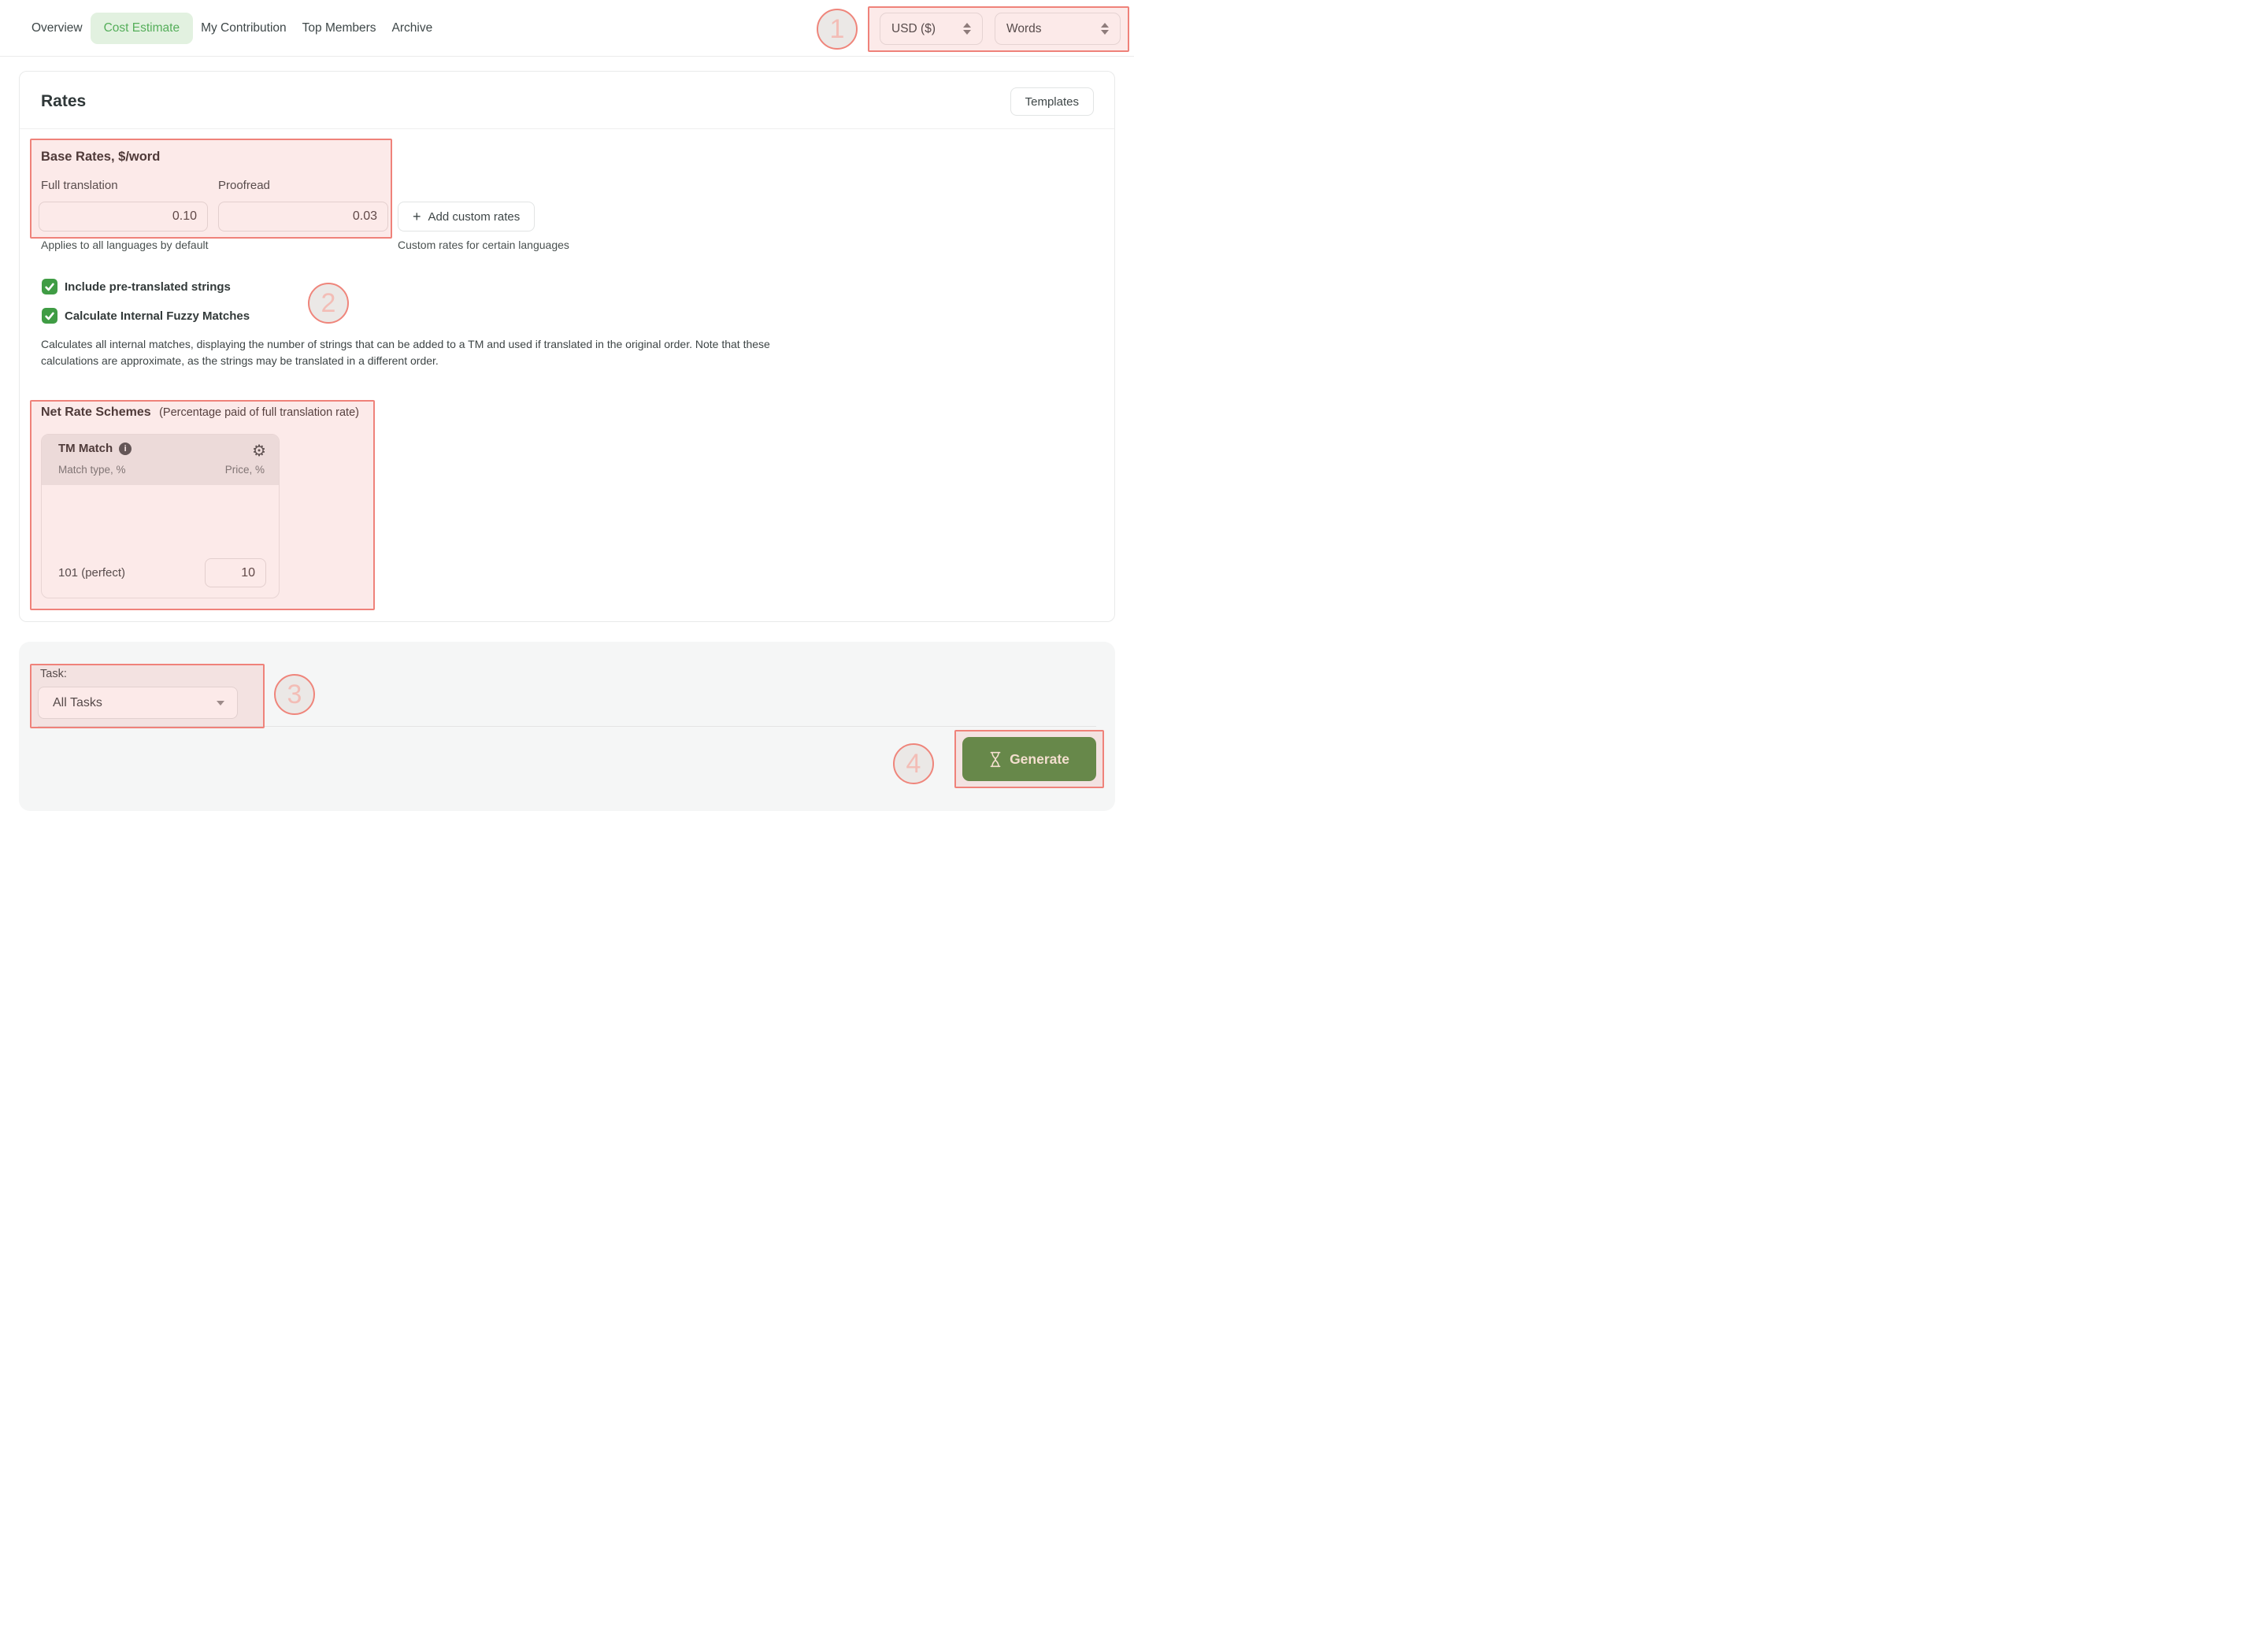 The width and height of the screenshot is (2268, 1637). Describe the element at coordinates (92, 573) in the screenshot. I see `tm-row-label: 101 (perfect)` at that location.